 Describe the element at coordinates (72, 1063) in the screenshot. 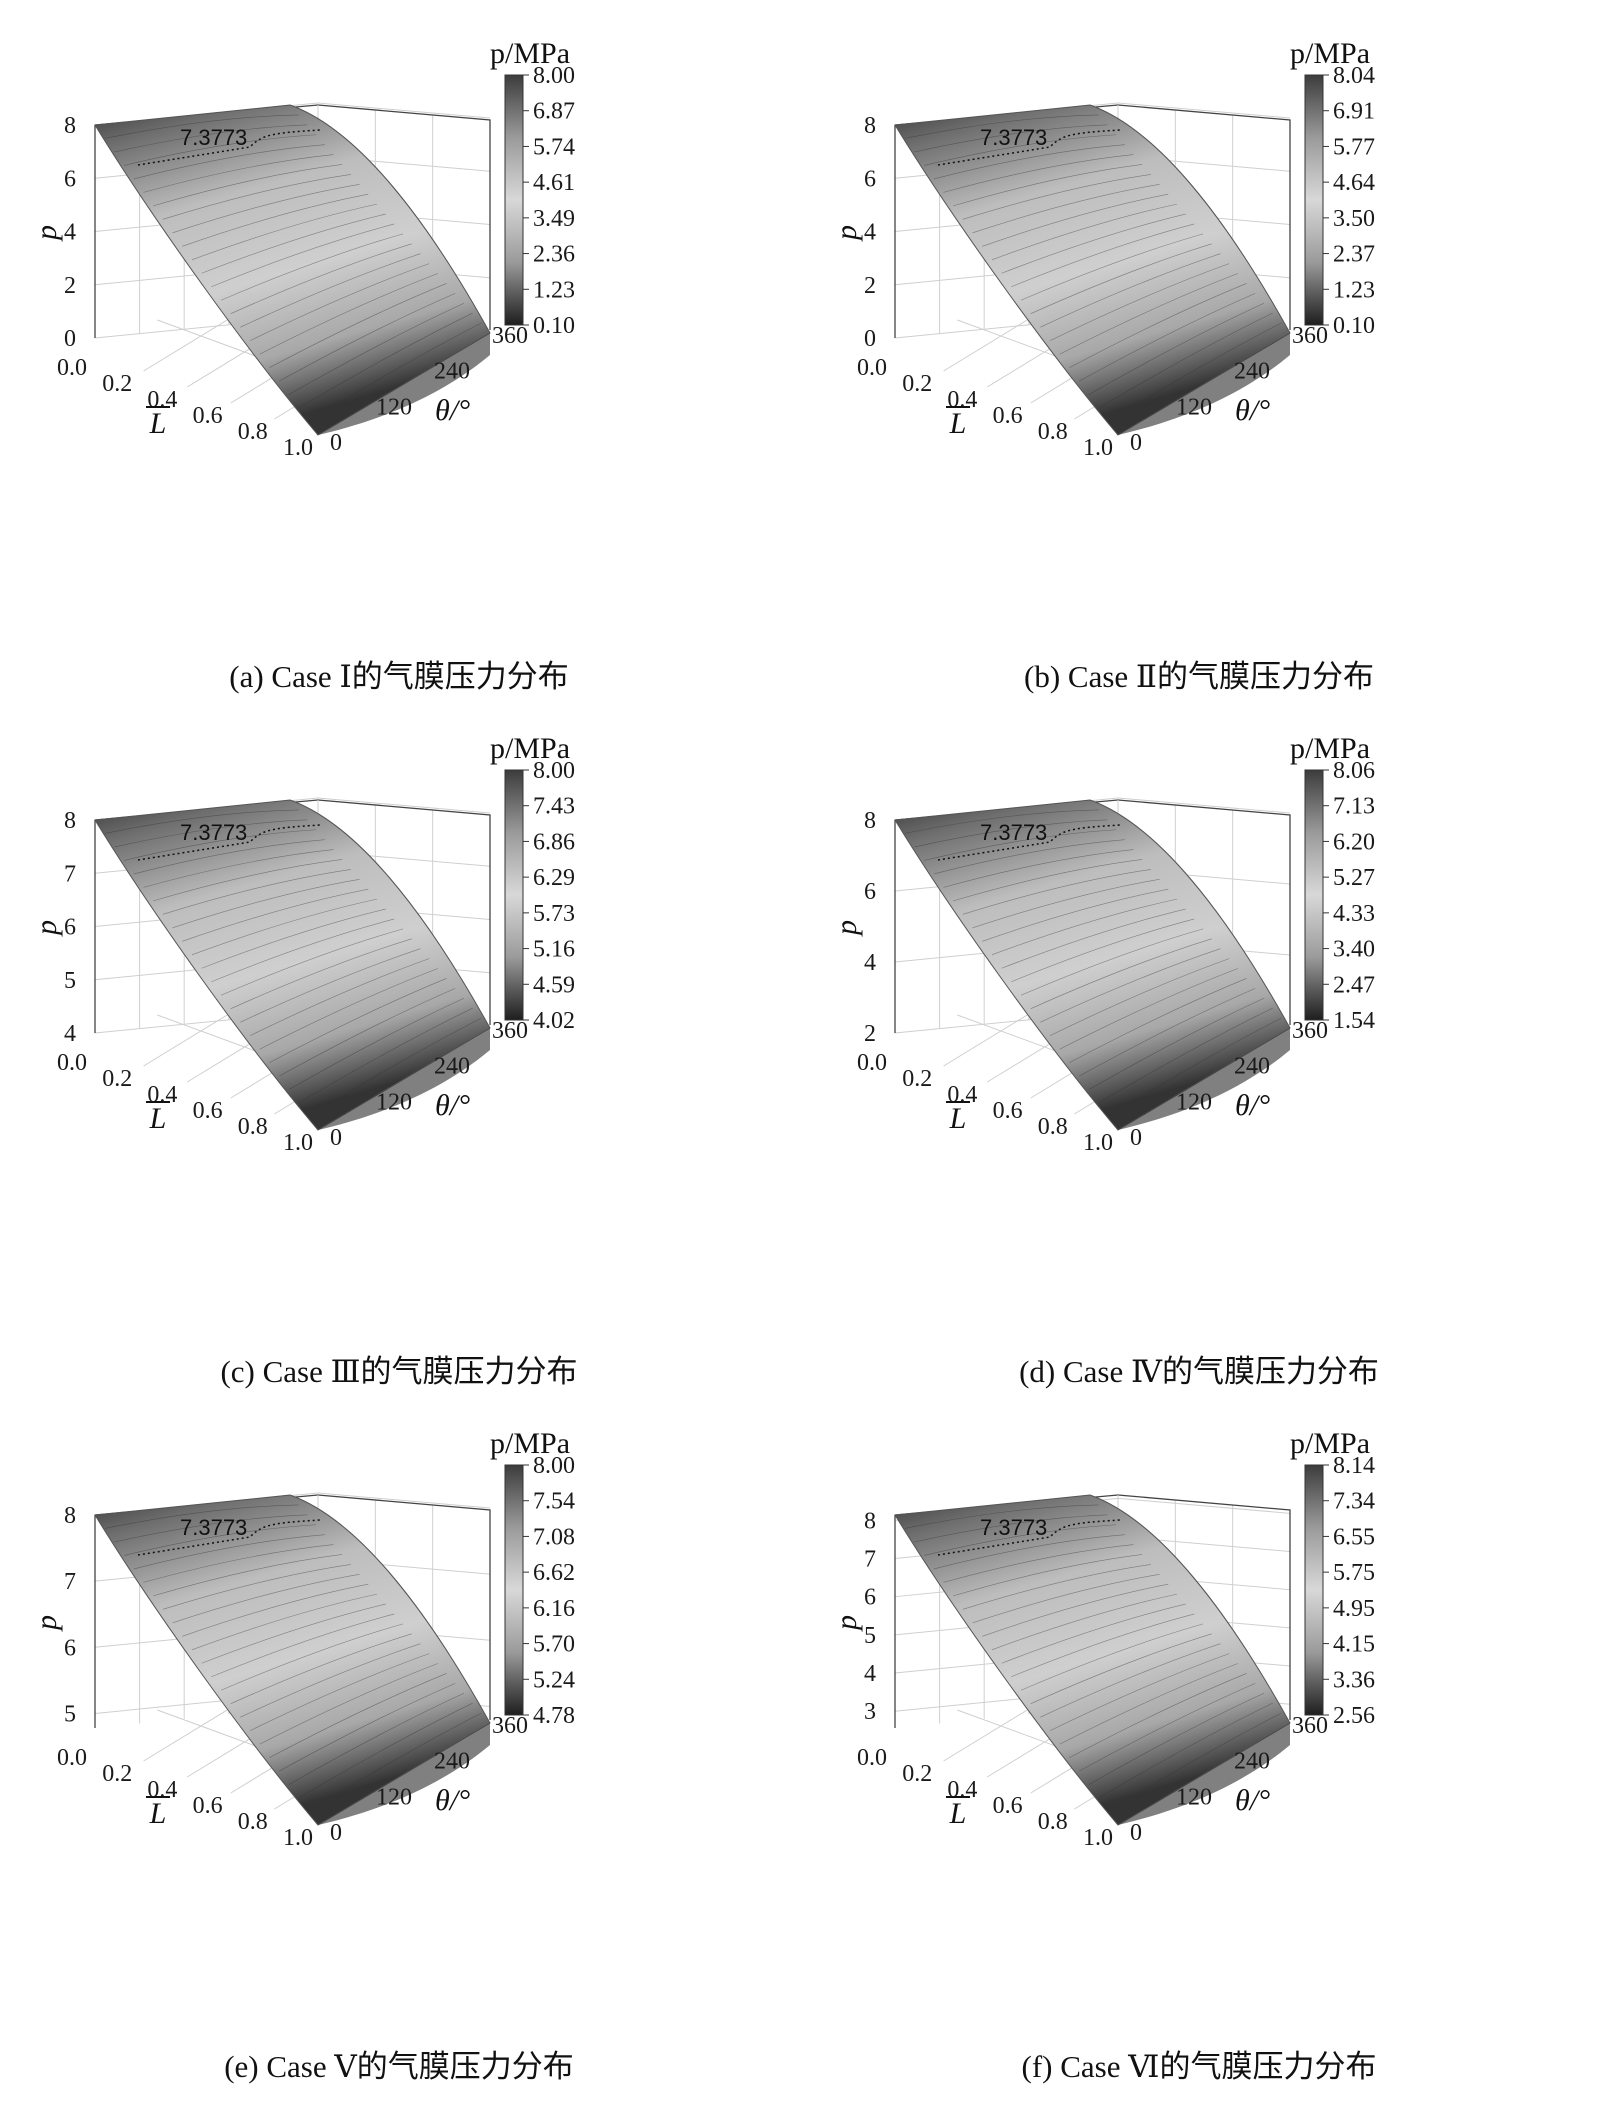

I see `x-tick-label: 0.0` at that location.